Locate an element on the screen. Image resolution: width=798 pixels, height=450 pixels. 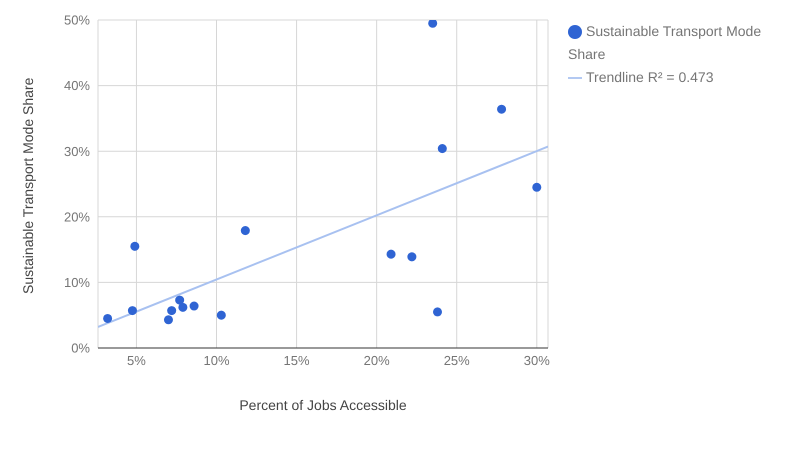
y-tick-label: 30% is located at coordinates (77, 151).